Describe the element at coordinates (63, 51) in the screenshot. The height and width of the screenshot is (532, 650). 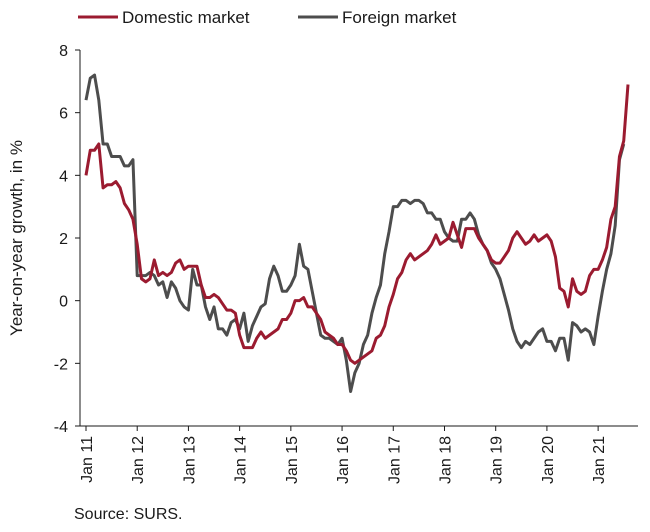
I see `y-tick-label: 8` at that location.